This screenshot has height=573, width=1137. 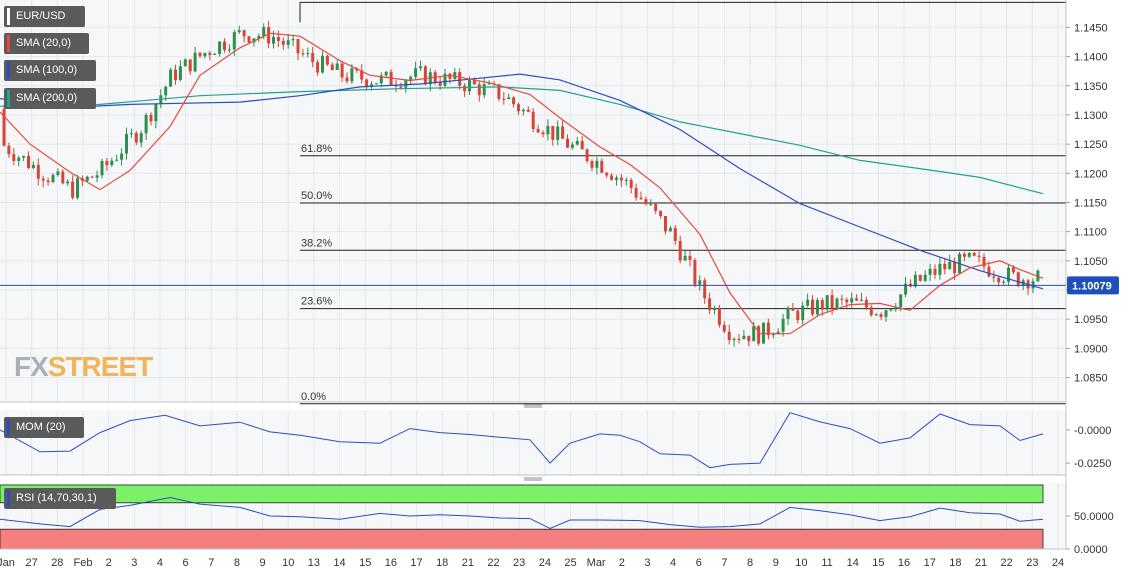 What do you see at coordinates (237, 563) in the screenshot?
I see `date-tick-label: 8` at bounding box center [237, 563].